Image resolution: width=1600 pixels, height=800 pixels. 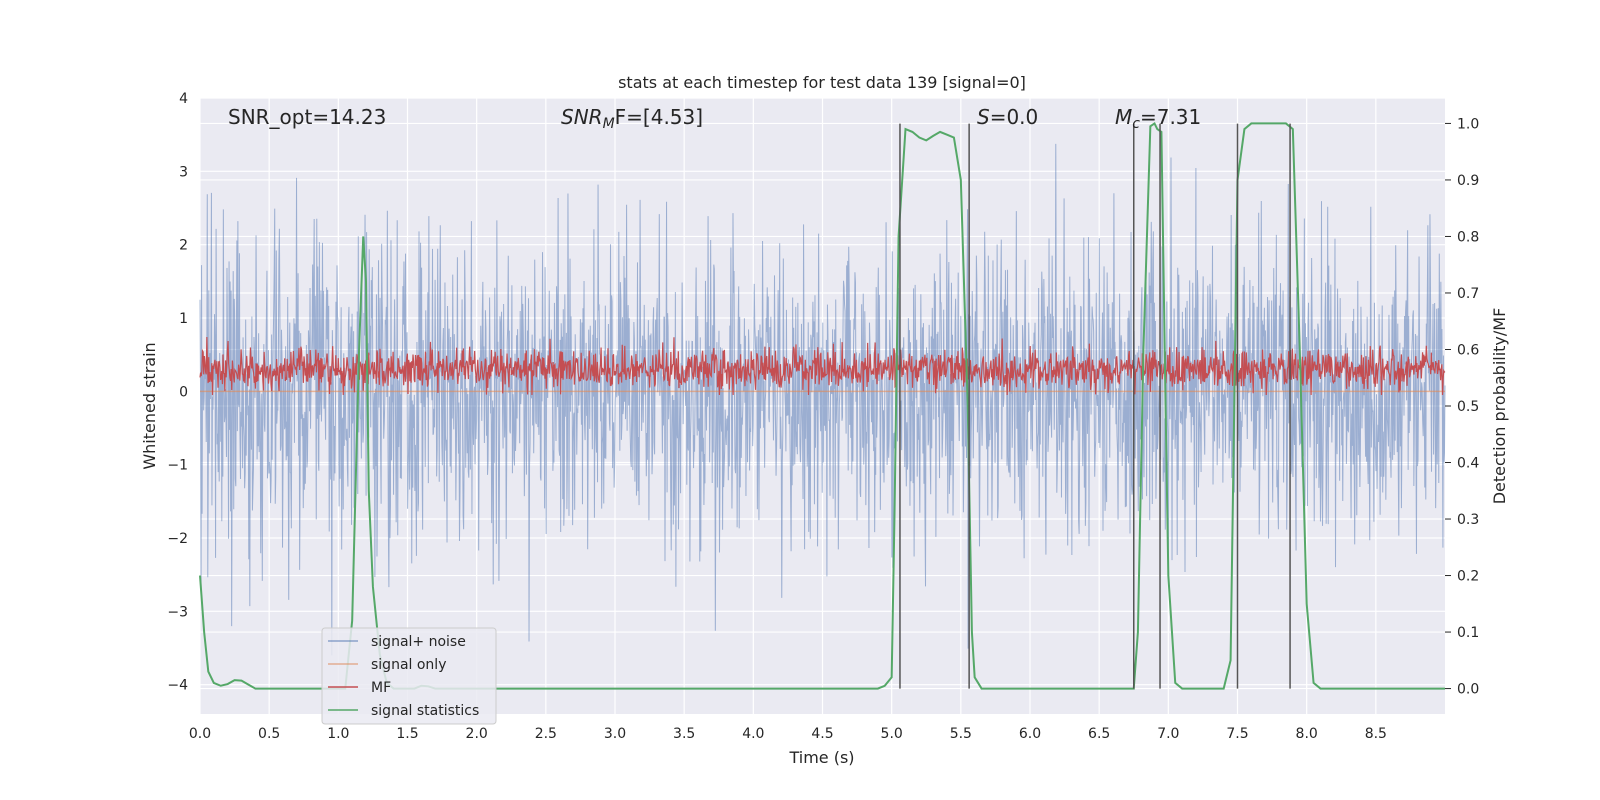 I want to click on x-tick-label: 2.5, so click(x=546, y=734).